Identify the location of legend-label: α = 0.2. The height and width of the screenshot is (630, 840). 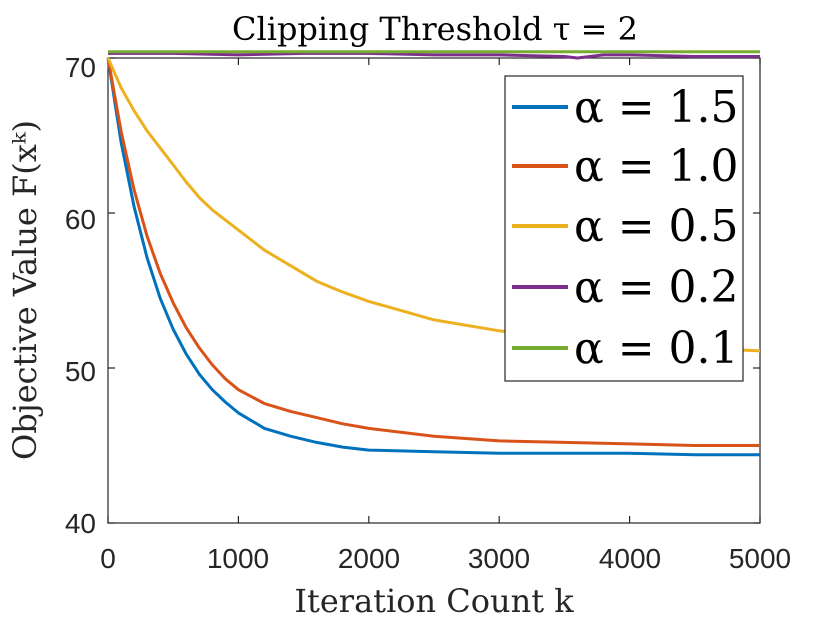
(656, 287).